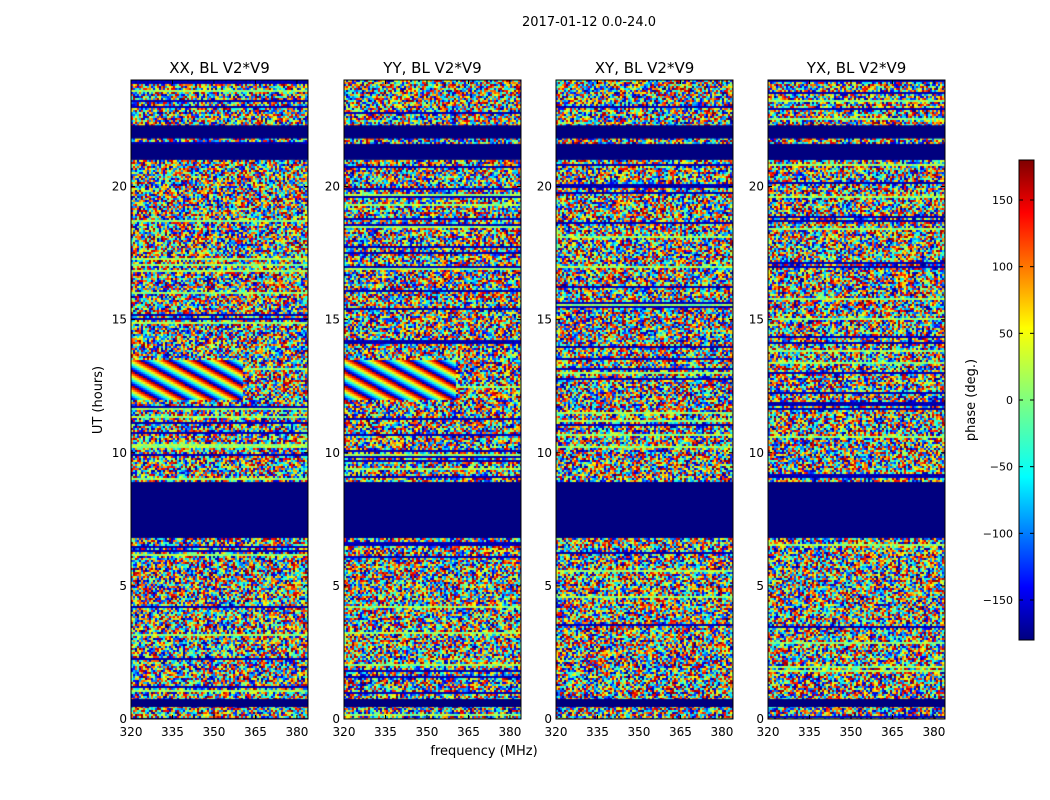 This screenshot has width=1050, height=800. What do you see at coordinates (1002, 200) in the screenshot?
I see `colorbar-tick-label: 150` at bounding box center [1002, 200].